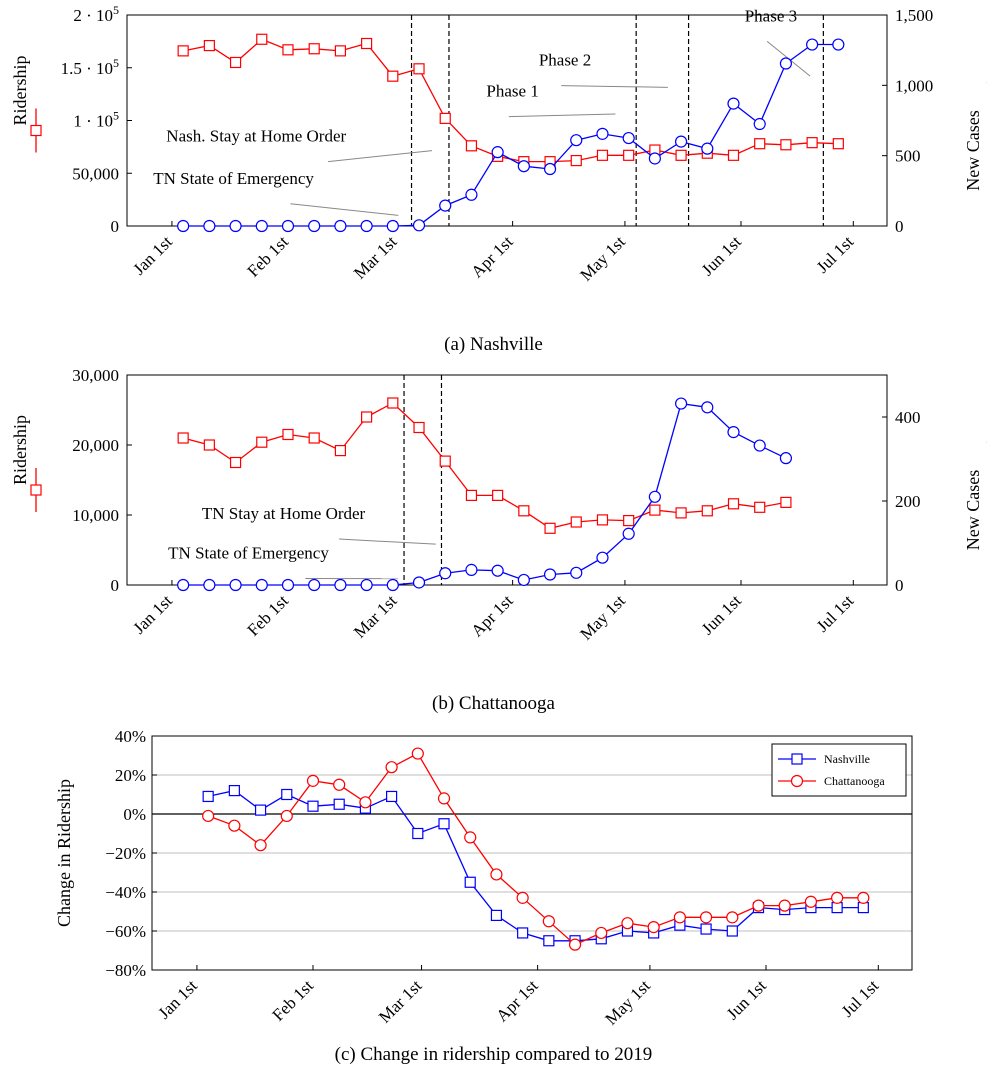  I want to click on y-tick-label: 40%, so click(130, 736).